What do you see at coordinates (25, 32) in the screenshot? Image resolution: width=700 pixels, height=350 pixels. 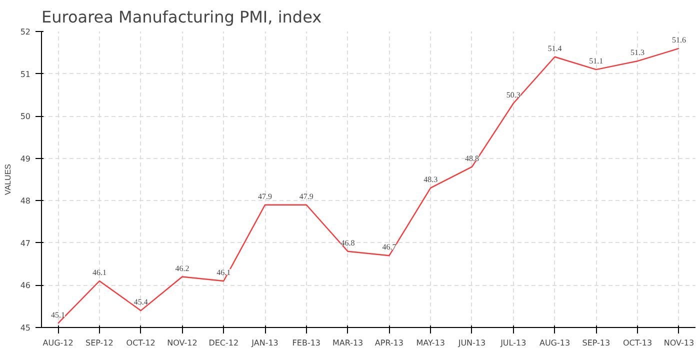 I see `y-tick-label: 52` at bounding box center [25, 32].